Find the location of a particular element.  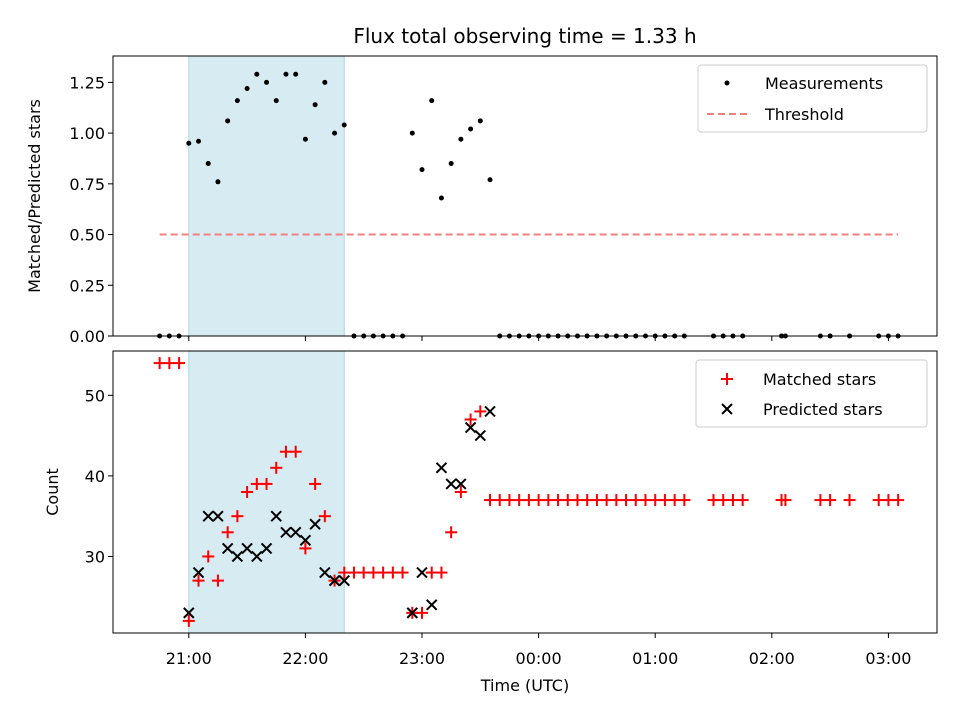

legend-label-threshold: Threshold is located at coordinates (804, 114).